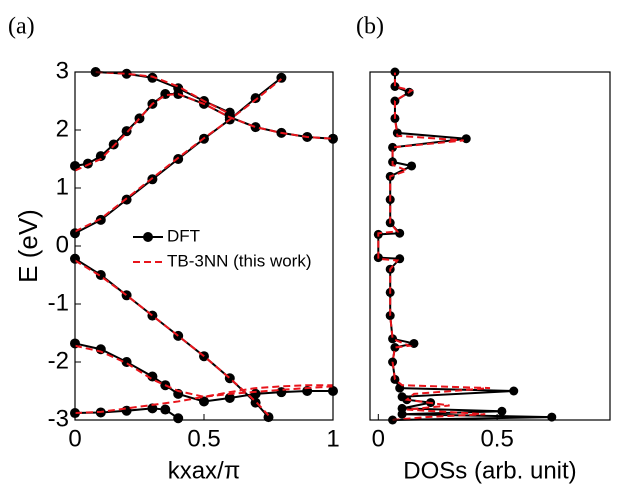 The width and height of the screenshot is (626, 500). What do you see at coordinates (62, 128) in the screenshot?
I see `y-tick-label: 2` at bounding box center [62, 128].